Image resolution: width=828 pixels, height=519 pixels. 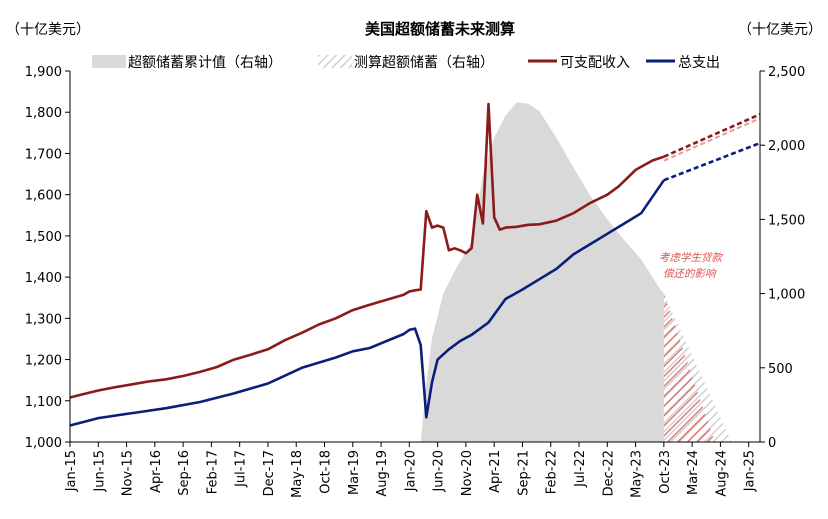 What do you see at coordinates (43, 319) in the screenshot?
I see `left-tick-label: 1,300` at bounding box center [43, 319].